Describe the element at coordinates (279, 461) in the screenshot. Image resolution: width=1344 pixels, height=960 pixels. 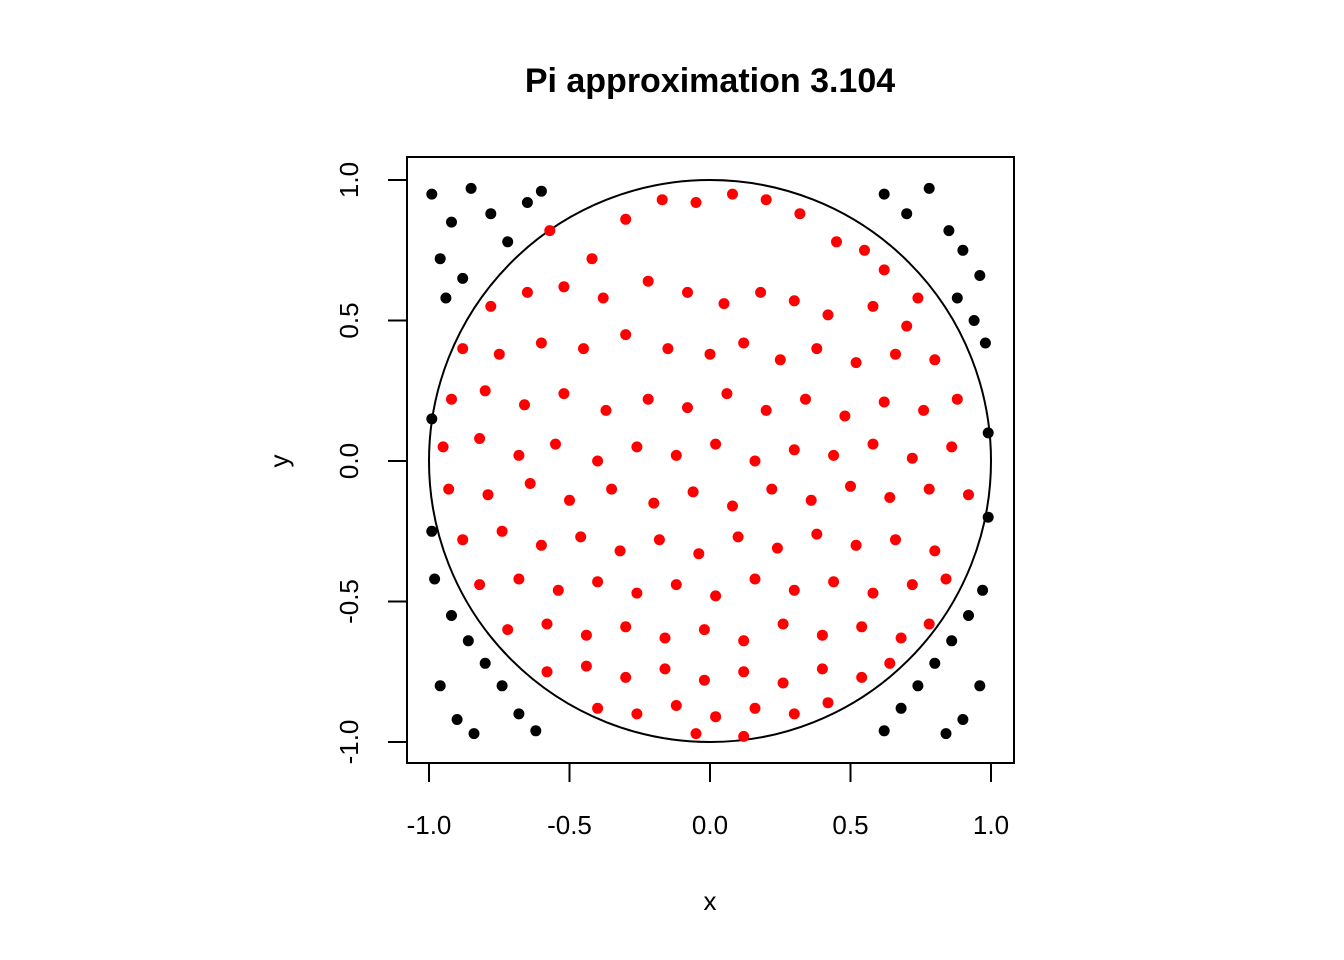
I see `y-axis-label: y` at that location.